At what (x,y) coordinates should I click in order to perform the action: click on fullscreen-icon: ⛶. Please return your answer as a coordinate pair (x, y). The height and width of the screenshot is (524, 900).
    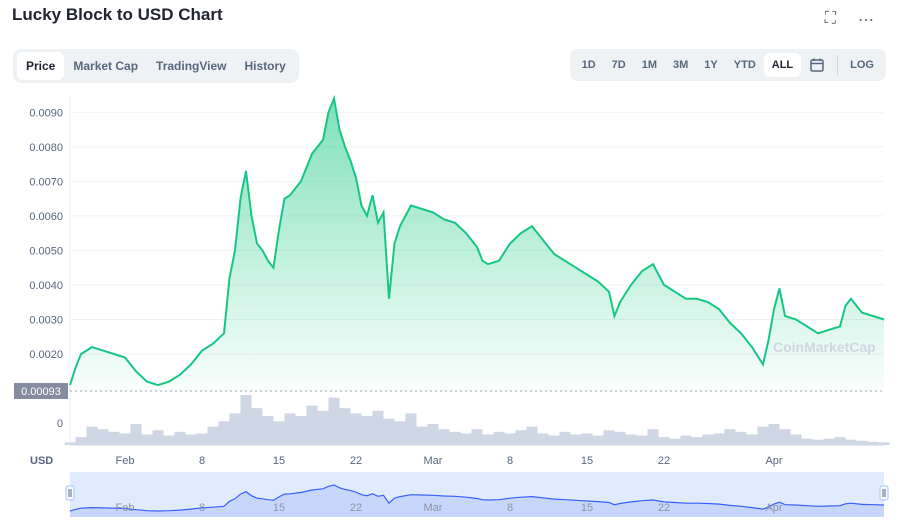
    Looking at the image, I should click on (830, 18).